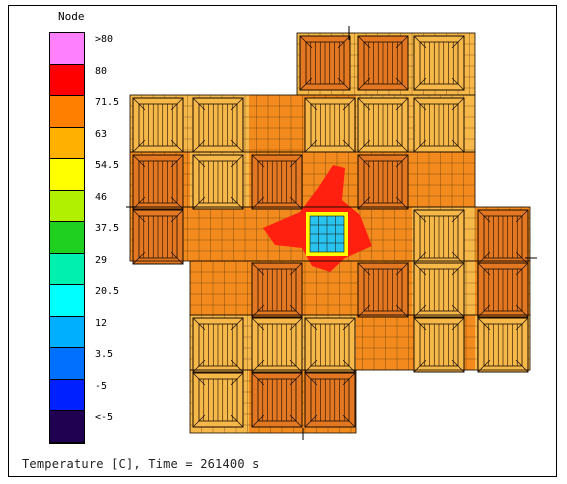 The height and width of the screenshot is (484, 567). What do you see at coordinates (104, 355) in the screenshot?
I see `legend-label: 3.5` at bounding box center [104, 355].